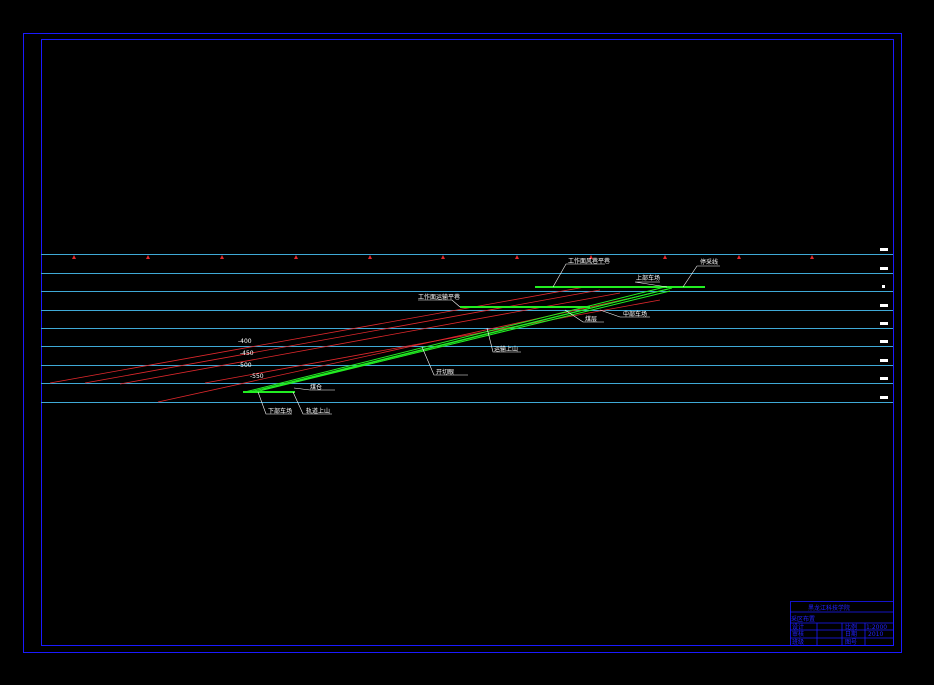 Image resolution: width=934 pixels, height=685 pixels. I want to click on label-stop-line: 停采线, so click(709, 262).